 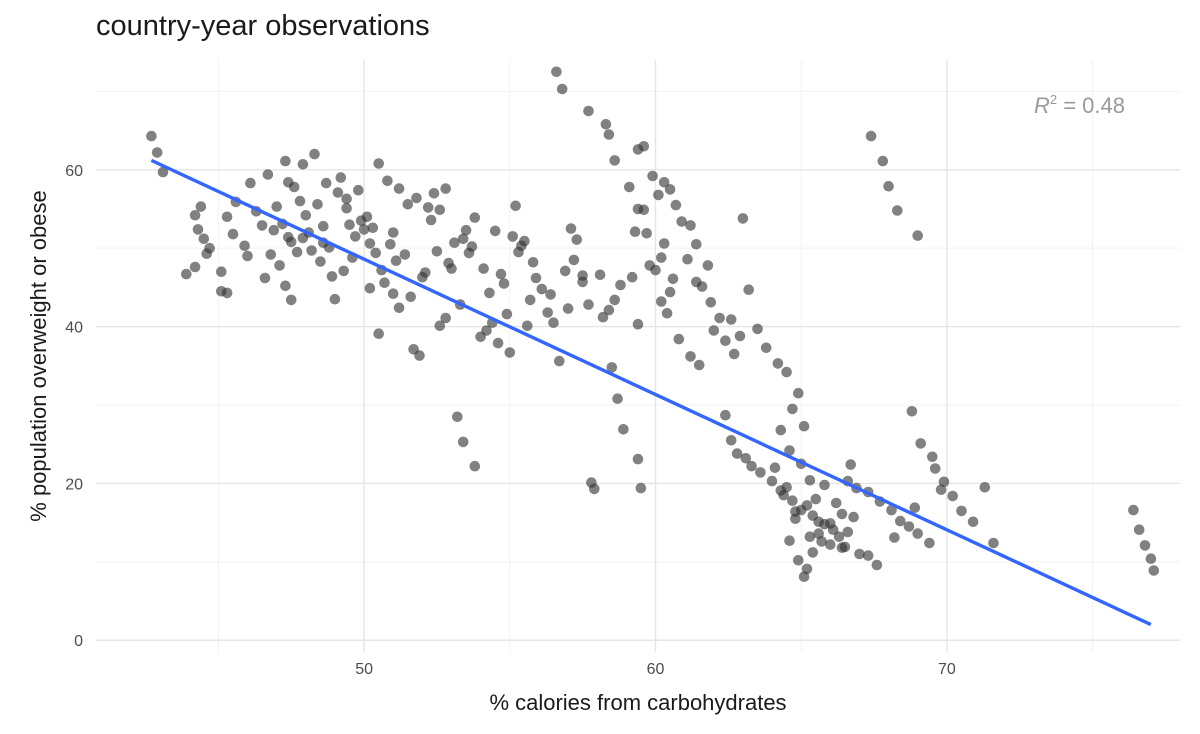 What do you see at coordinates (1053, 99) in the screenshot?
I see `r-squared-exponent: 2` at bounding box center [1053, 99].